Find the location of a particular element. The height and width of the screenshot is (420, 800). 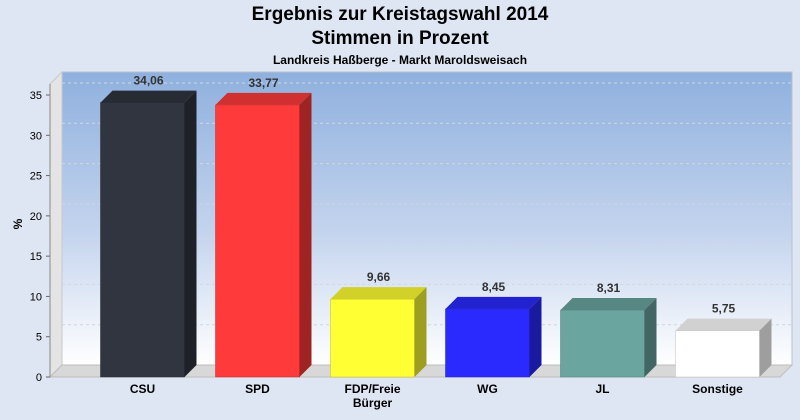

plot-side-wall is located at coordinates (56, 224).